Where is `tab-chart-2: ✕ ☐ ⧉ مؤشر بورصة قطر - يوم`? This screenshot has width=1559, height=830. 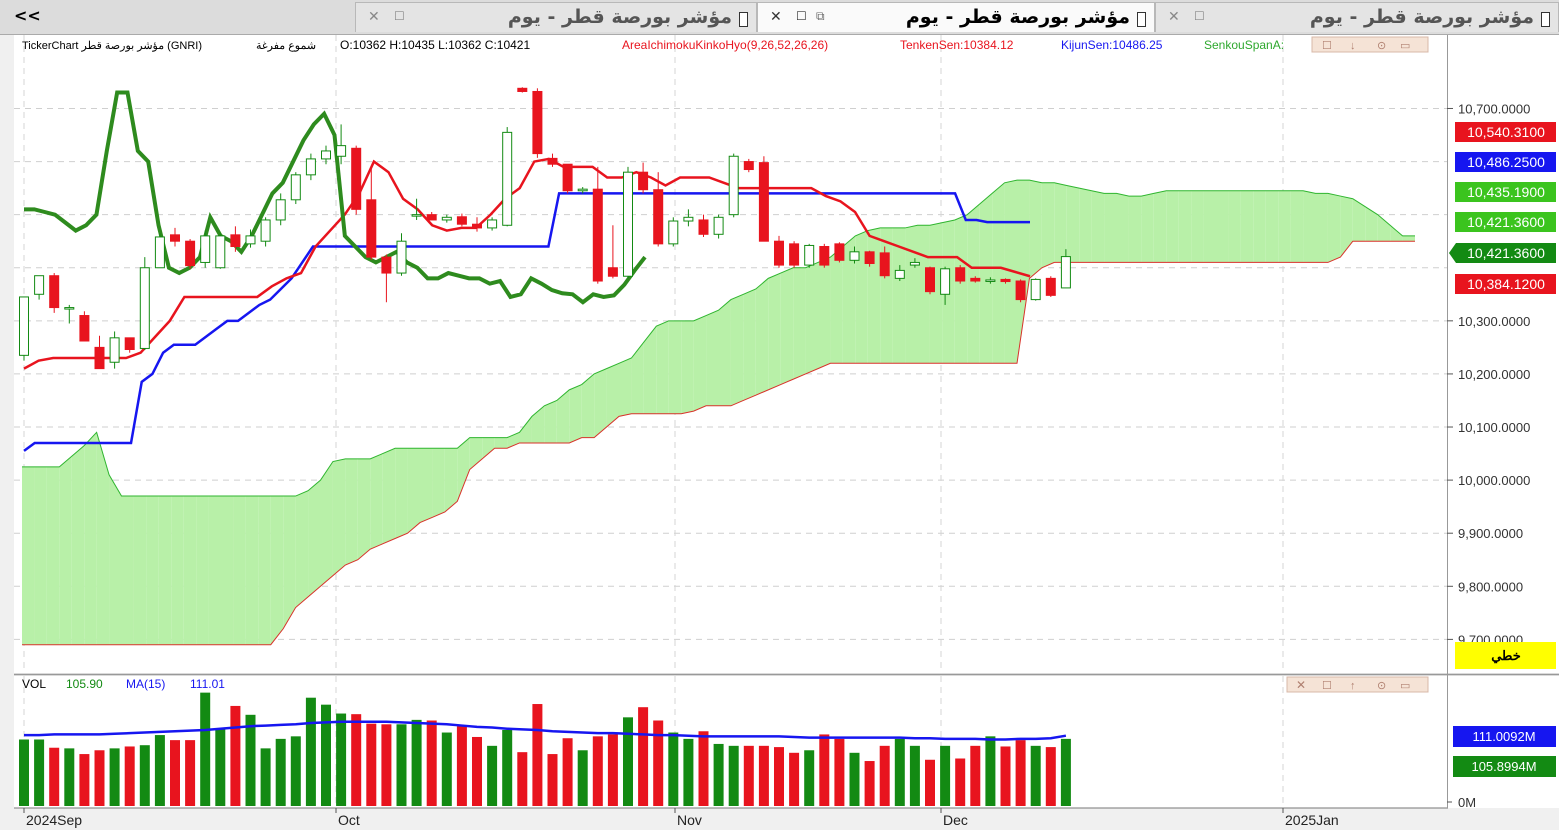 tab-chart-2: ✕ ☐ ⧉ مؤشر بورصة قطر - يوم is located at coordinates (956, 17).